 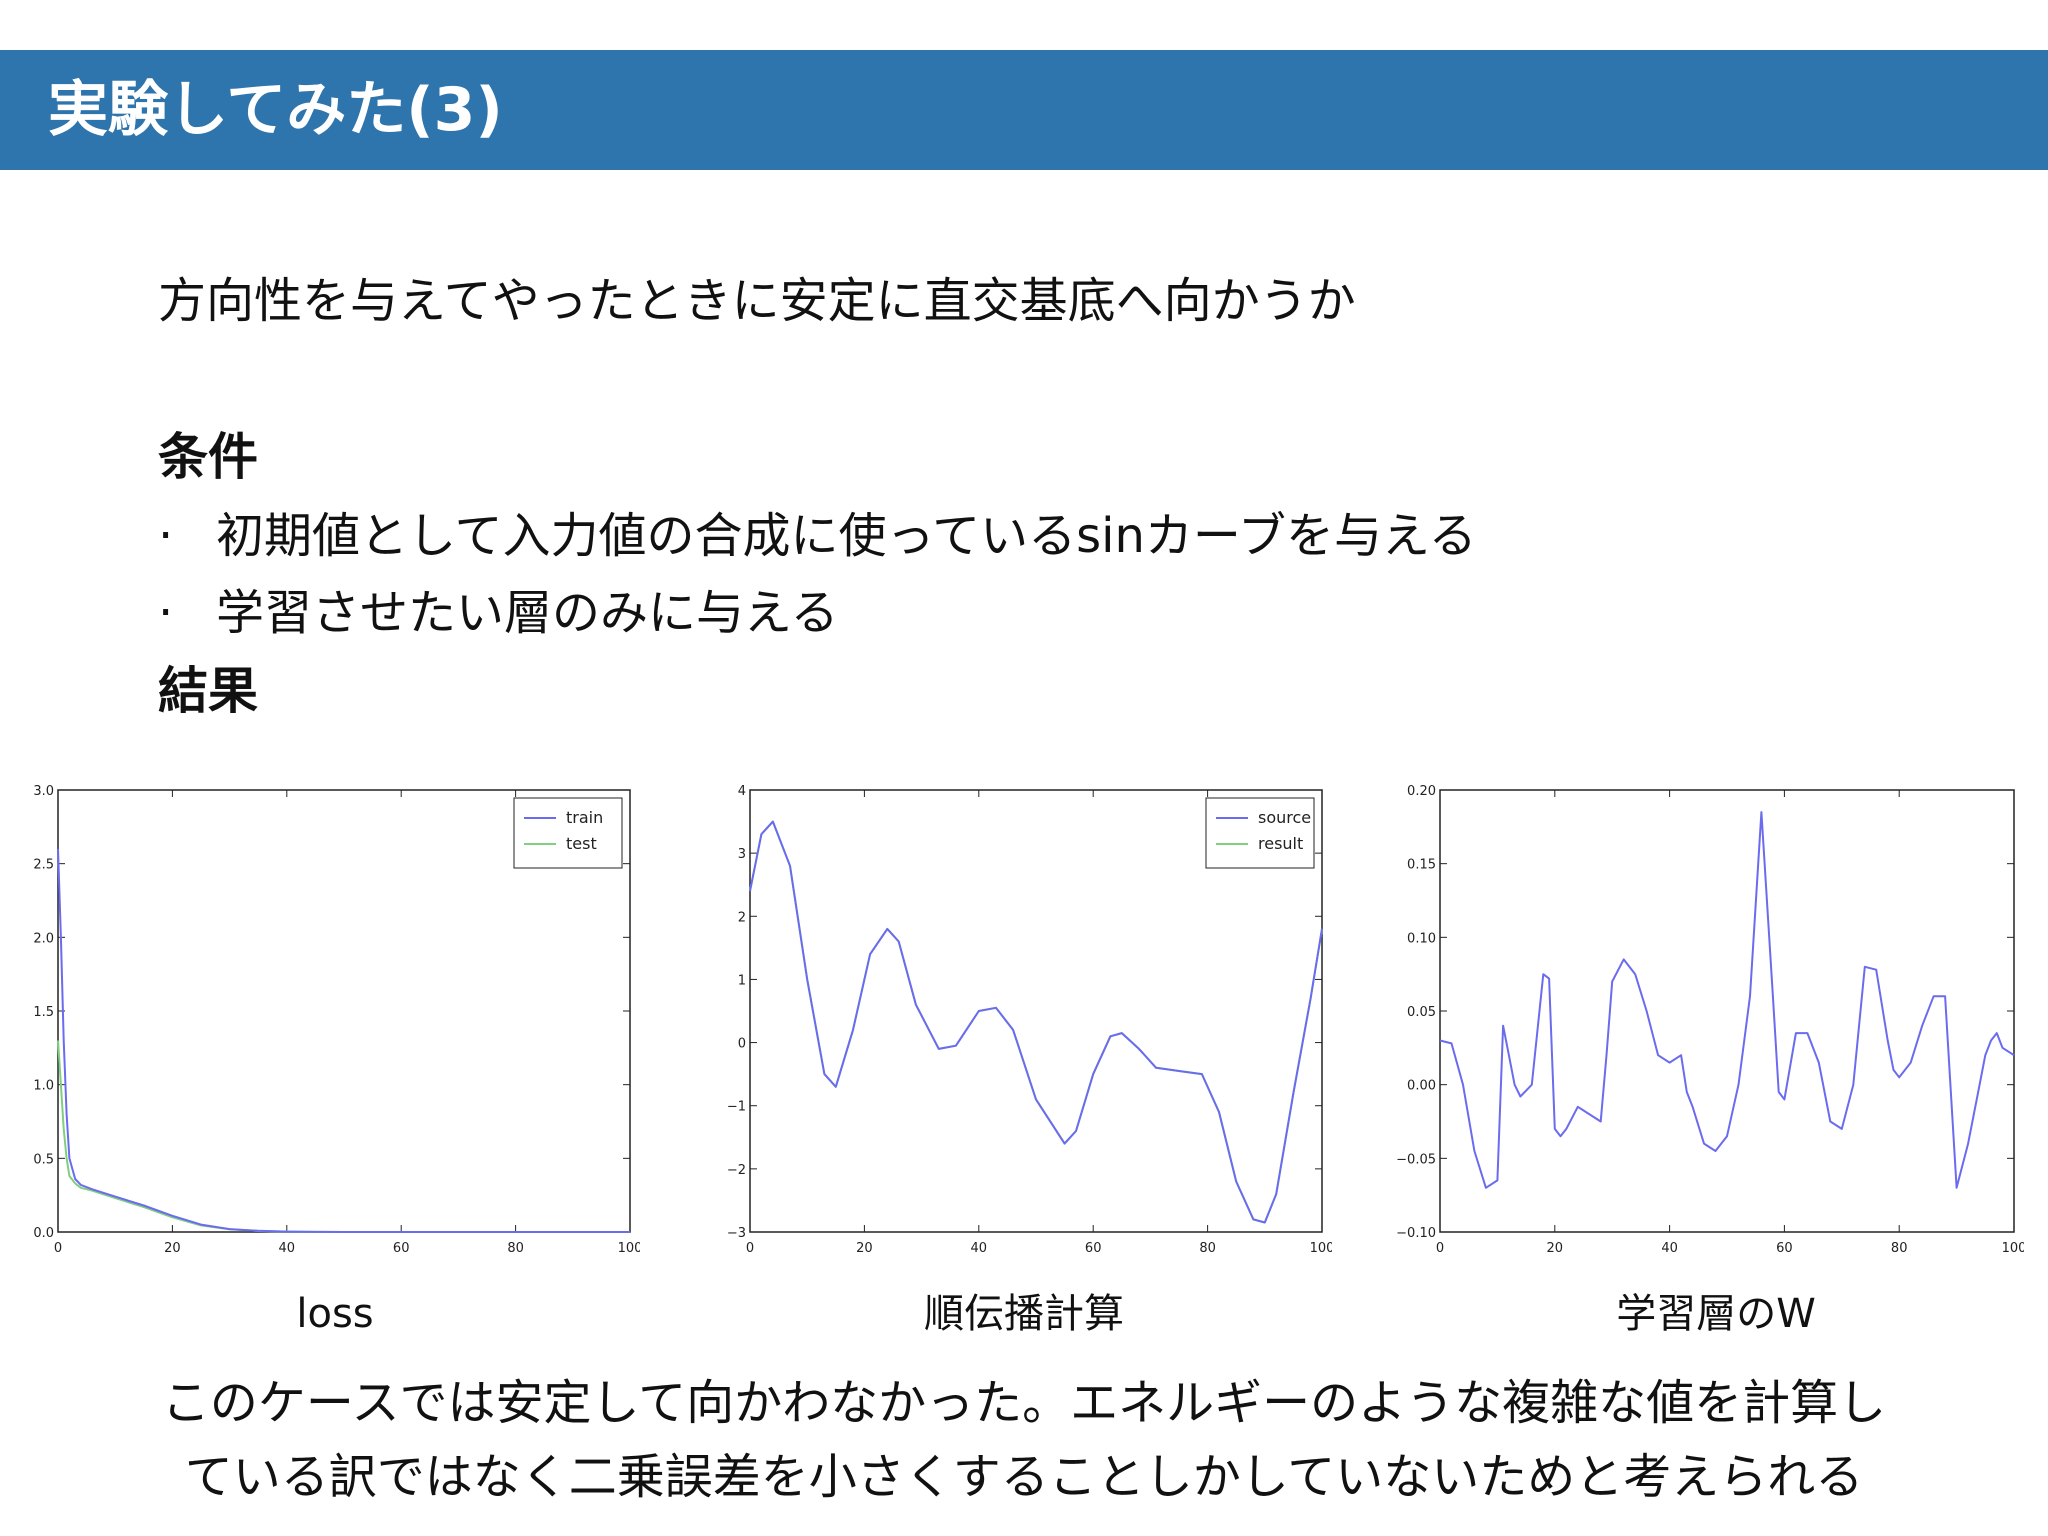 I want to click on slide-subtitle: 方向性を与えてやったときに安定に直交基底へ向かうか, so click(x=757, y=301).